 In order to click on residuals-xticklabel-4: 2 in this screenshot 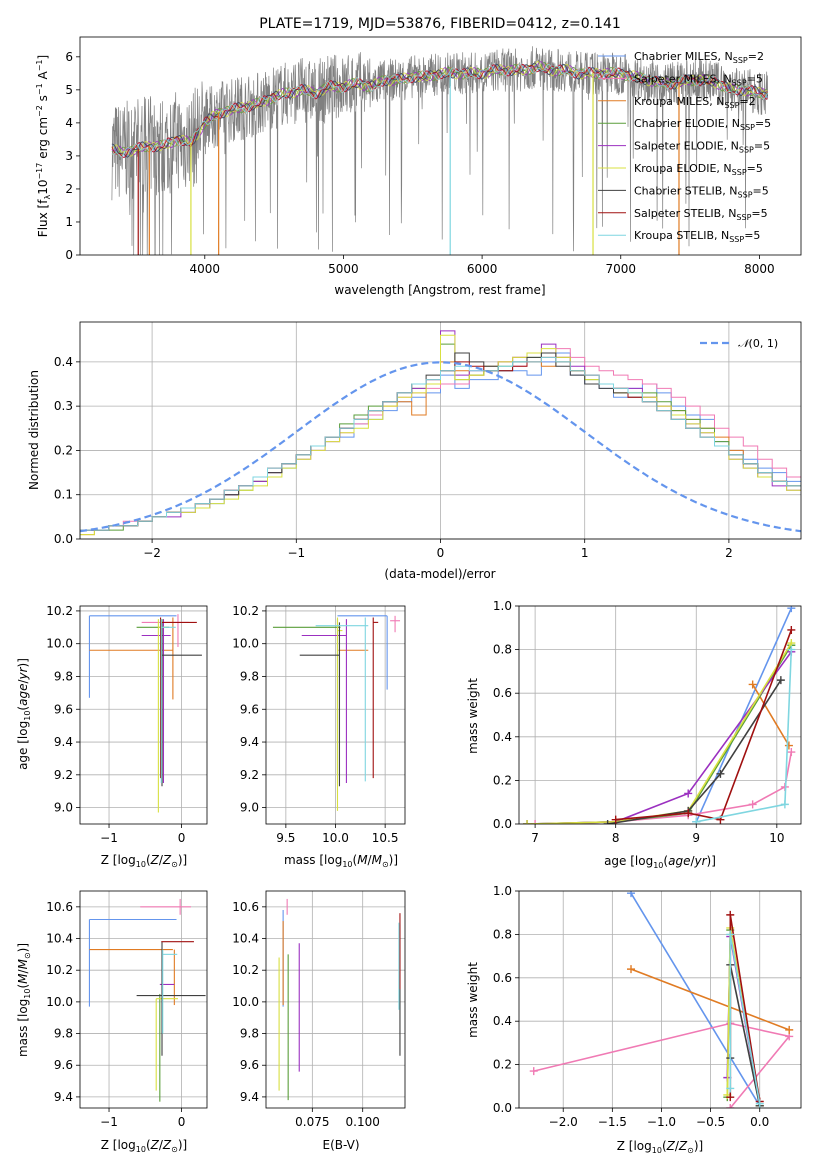, I will do `click(729, 553)`.